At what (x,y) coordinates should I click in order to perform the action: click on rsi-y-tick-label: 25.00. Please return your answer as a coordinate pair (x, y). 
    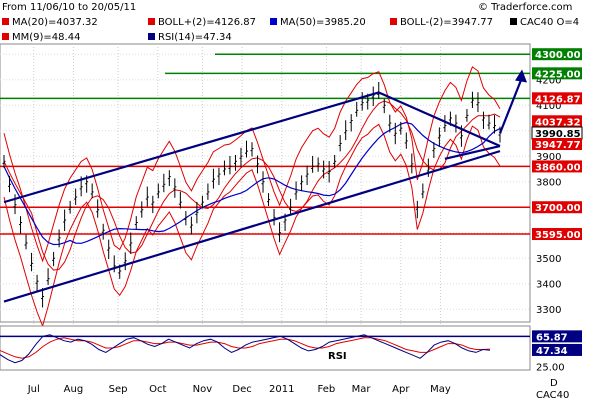
    Looking at the image, I should click on (550, 367).